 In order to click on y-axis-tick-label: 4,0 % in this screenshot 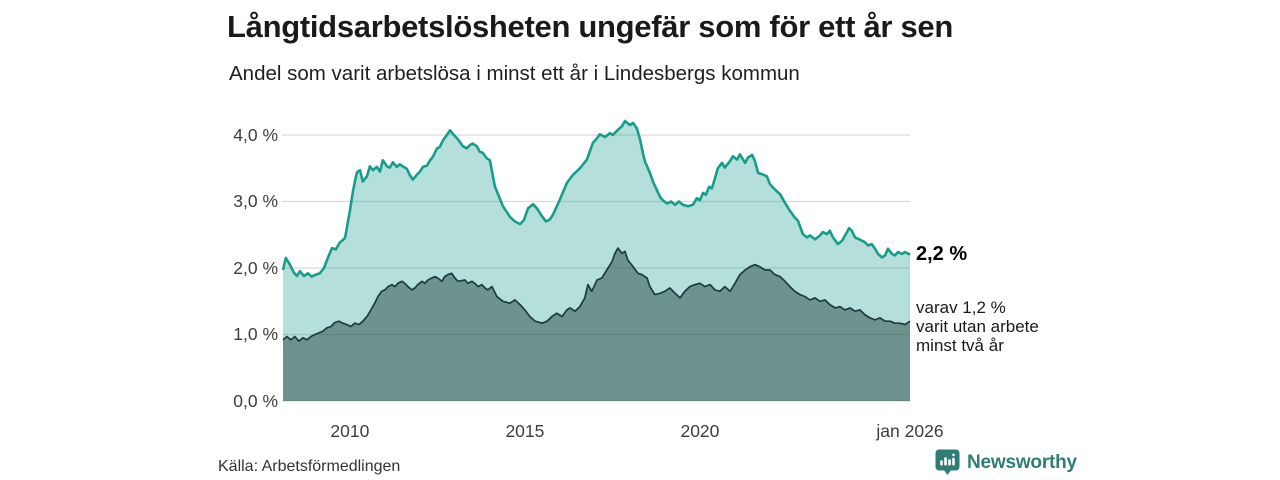, I will do `click(255, 134)`.